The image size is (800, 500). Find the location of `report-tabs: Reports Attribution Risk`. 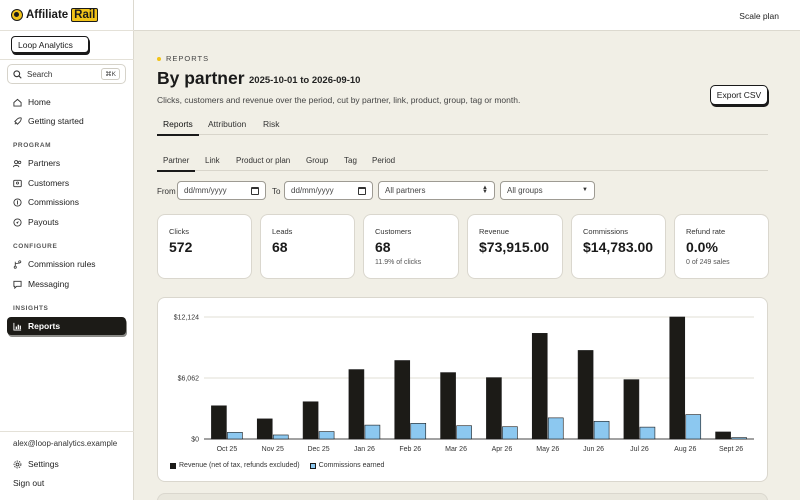

report-tabs: Reports Attribution Risk is located at coordinates (462, 125).